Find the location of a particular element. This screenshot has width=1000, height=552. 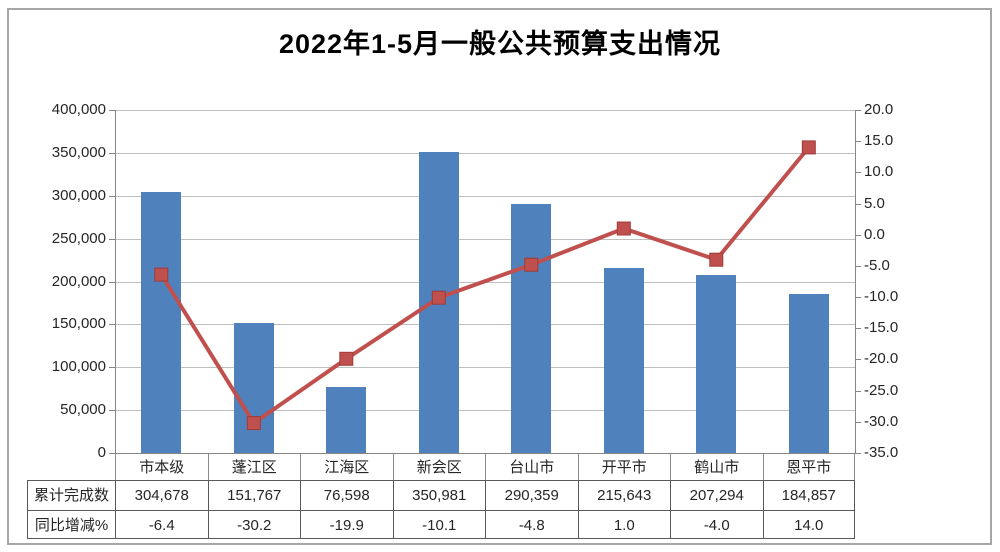

right-axis-tick-label: -10.0 is located at coordinates (881, 297).